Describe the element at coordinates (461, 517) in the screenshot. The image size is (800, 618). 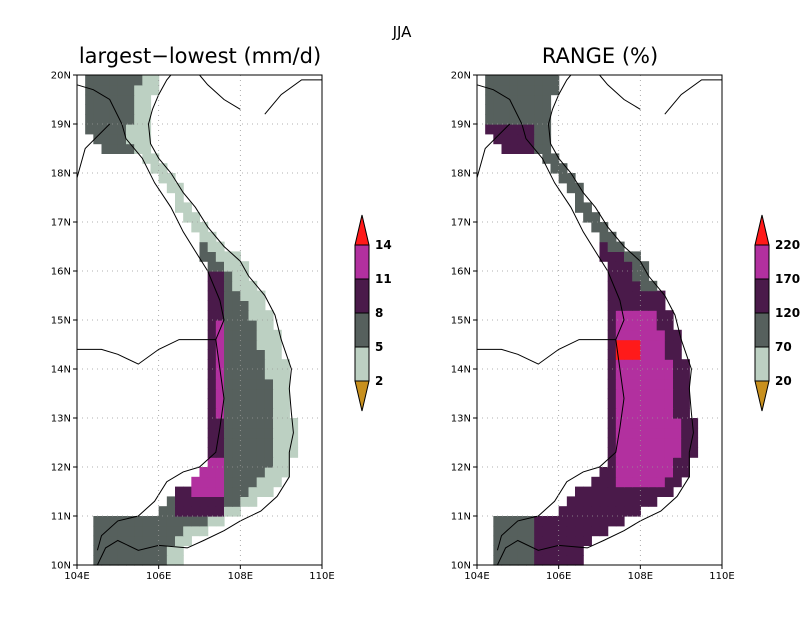
I see `lat-tick-label: 11N` at that location.